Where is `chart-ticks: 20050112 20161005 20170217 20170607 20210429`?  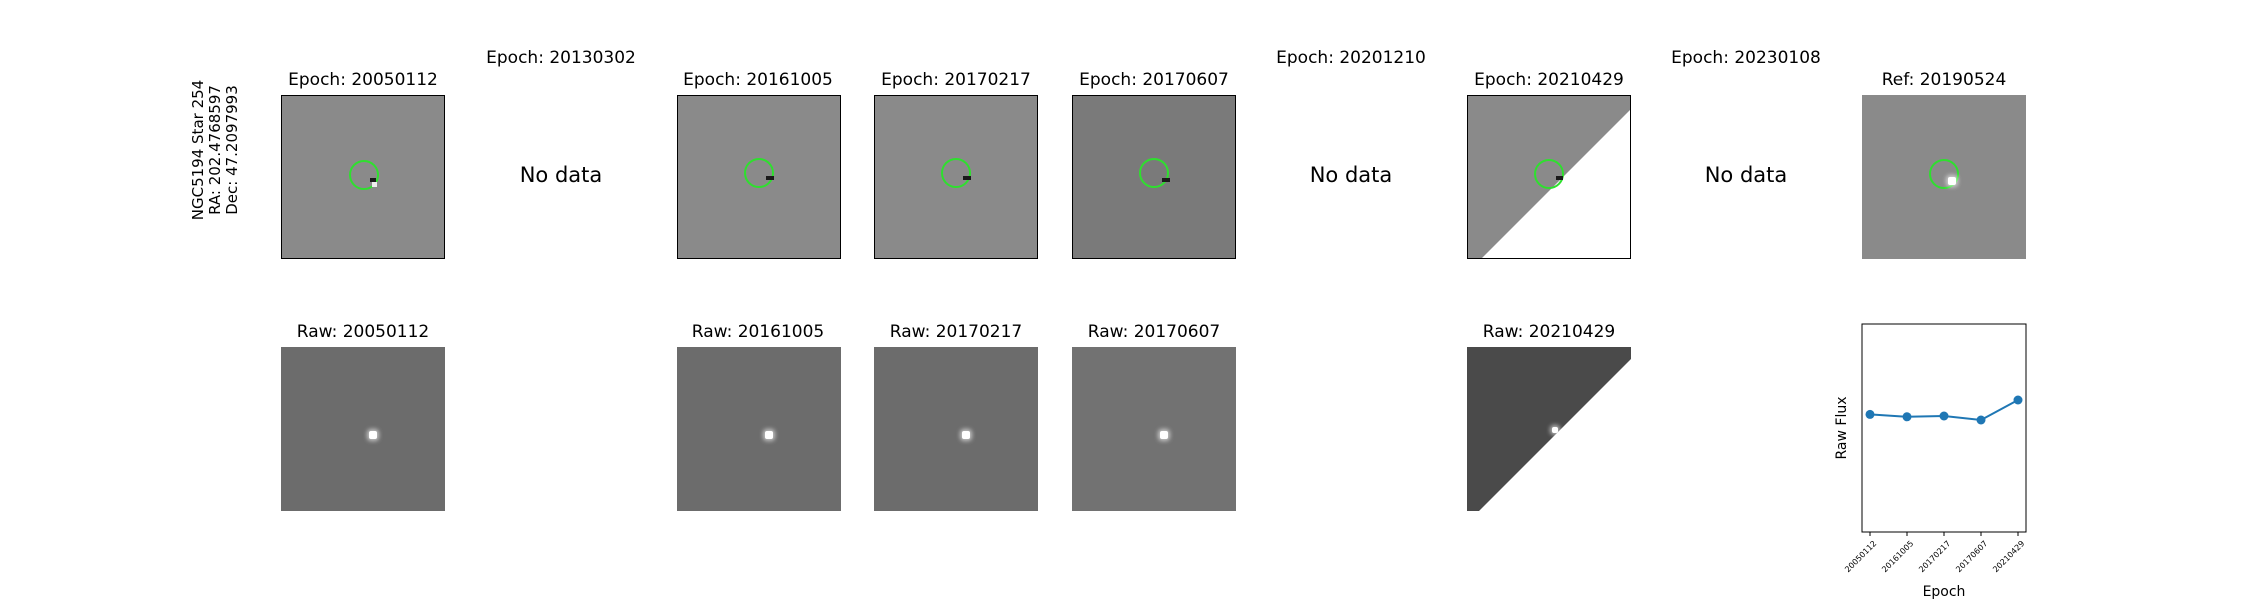
chart-ticks: 20050112 20161005 20170217 20170607 20210429 is located at coordinates (1934, 553).